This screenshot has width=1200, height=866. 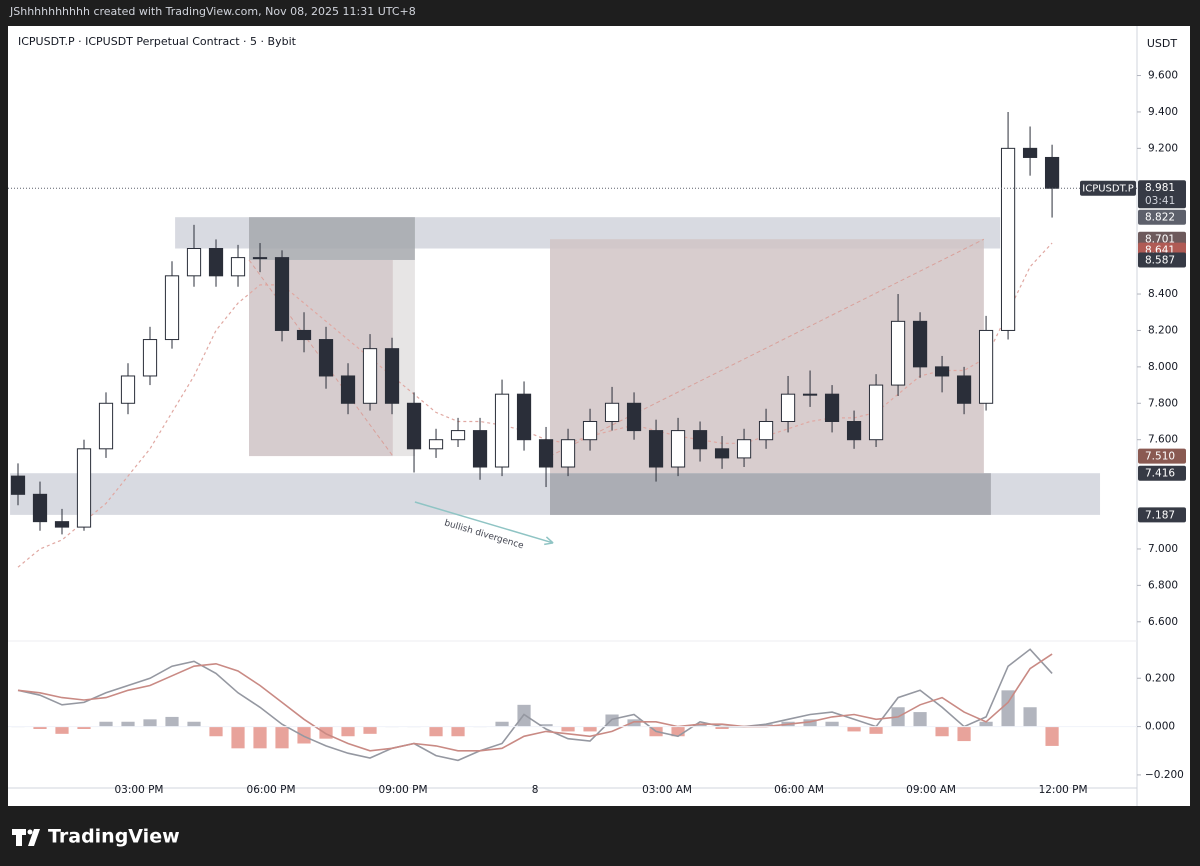 I want to click on axis-unit: USDT, so click(x=1162, y=43).